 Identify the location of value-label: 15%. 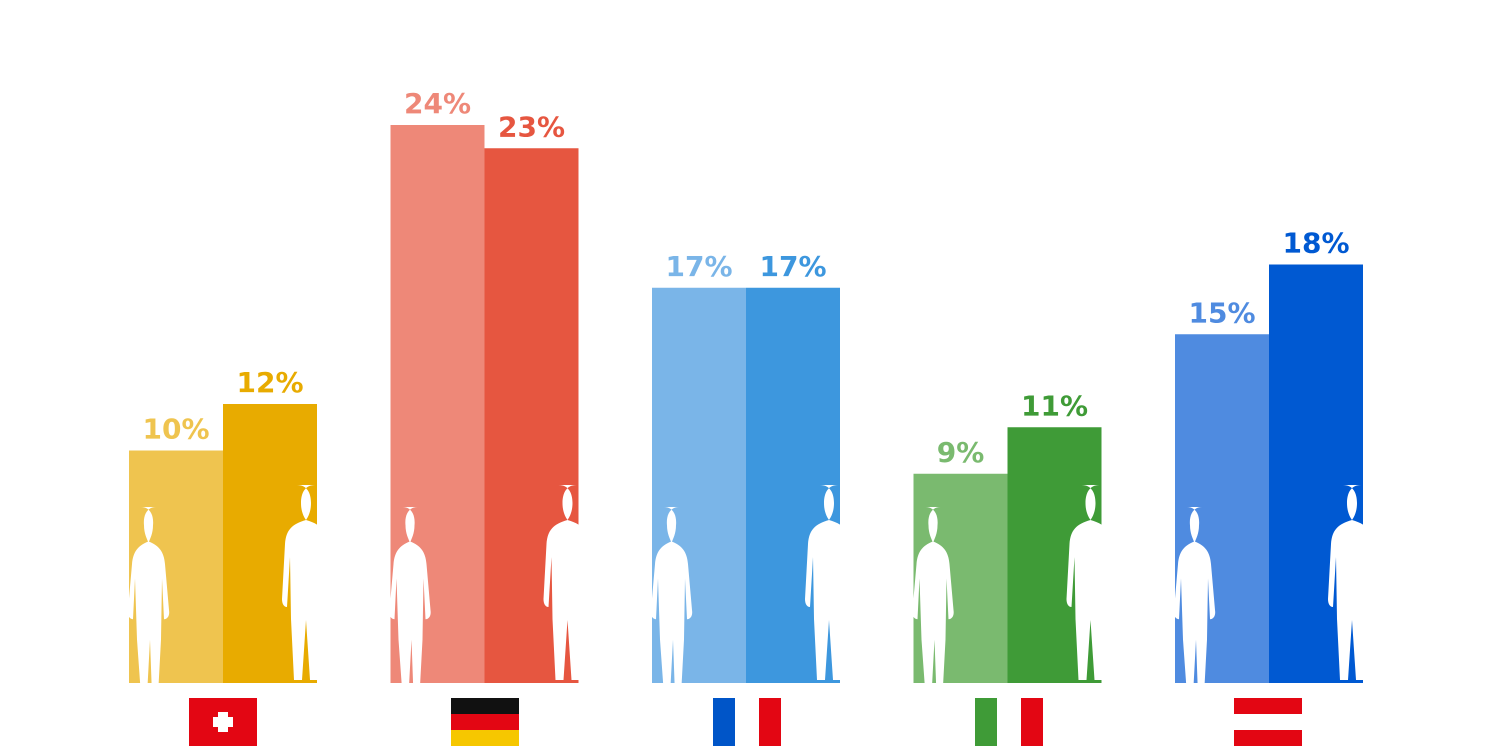
(1221, 312).